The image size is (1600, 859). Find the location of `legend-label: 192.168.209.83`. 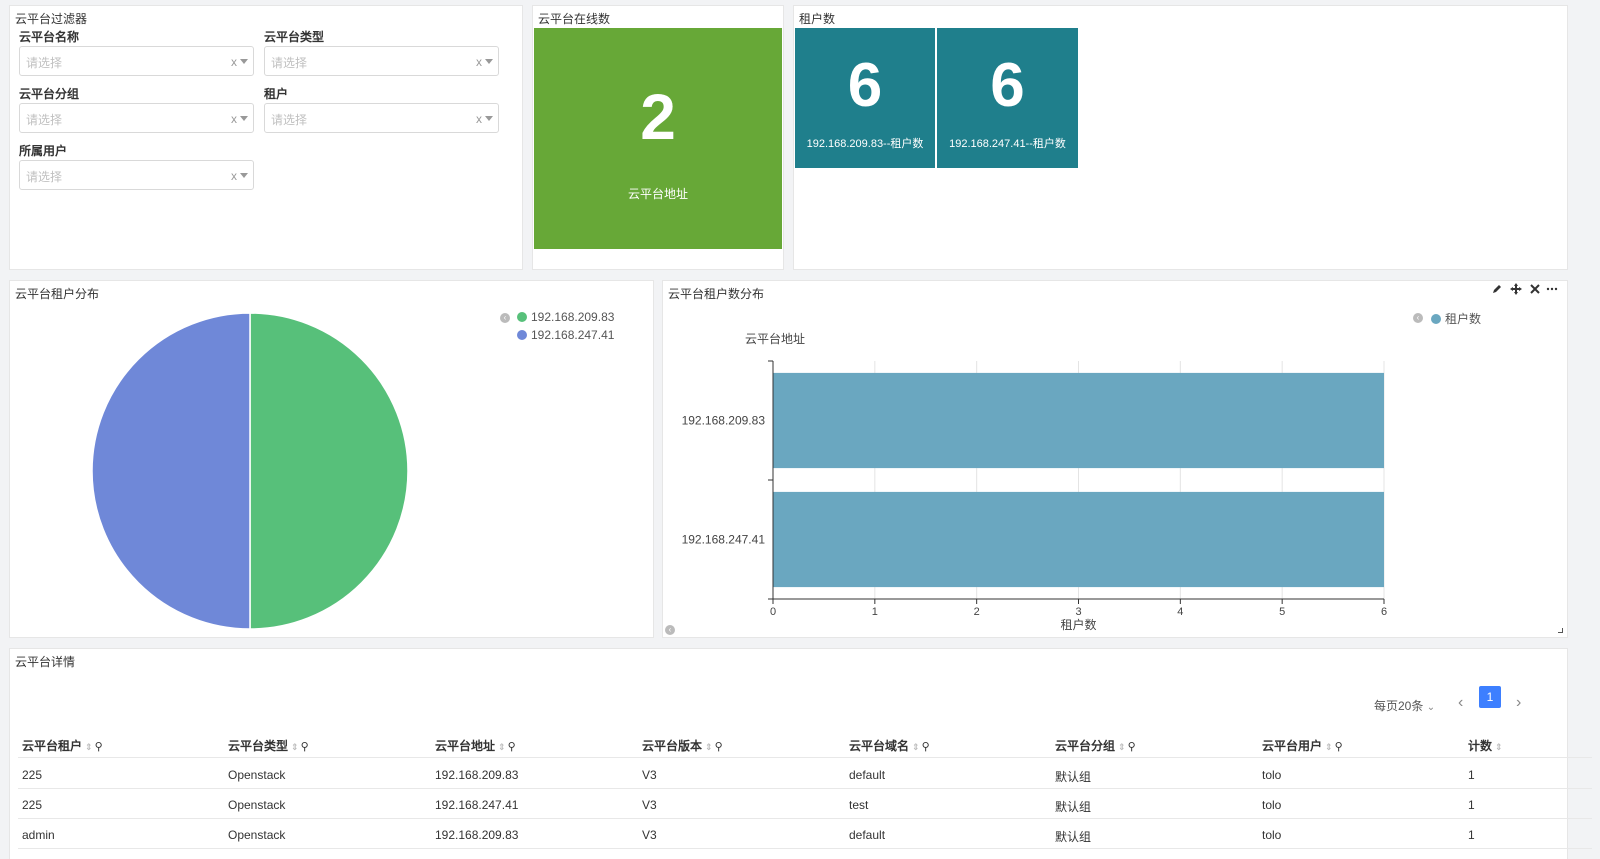

legend-label: 192.168.209.83 is located at coordinates (573, 317).